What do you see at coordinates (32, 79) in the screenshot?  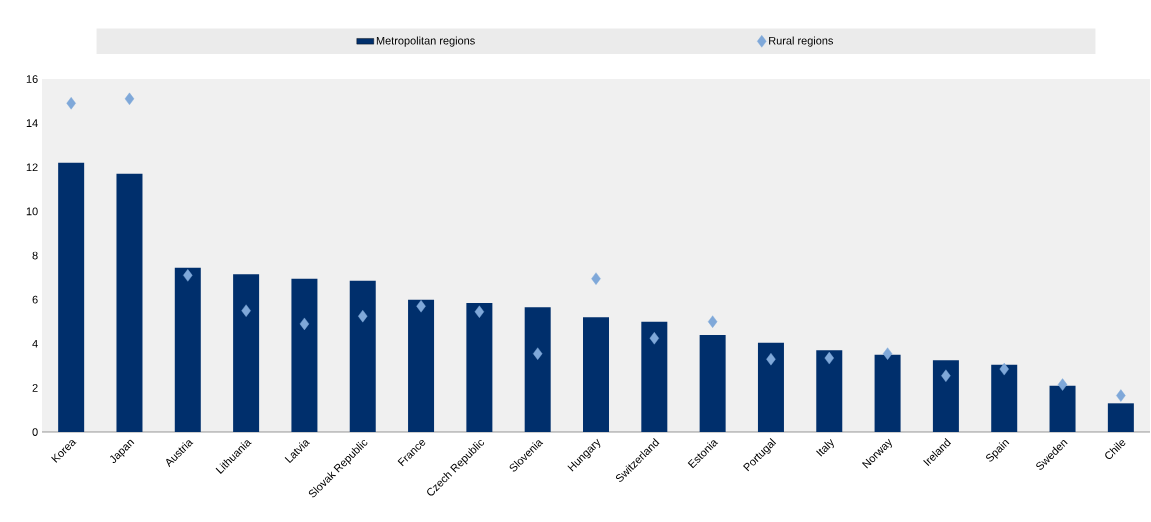 I see `y-tick-label: 16` at bounding box center [32, 79].